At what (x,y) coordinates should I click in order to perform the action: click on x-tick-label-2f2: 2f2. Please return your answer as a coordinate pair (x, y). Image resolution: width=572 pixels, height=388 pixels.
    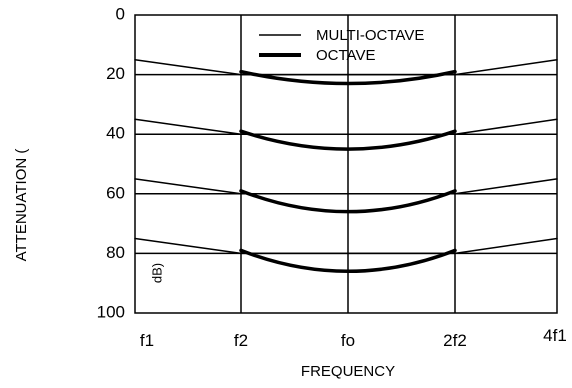
    Looking at the image, I should click on (455, 340).